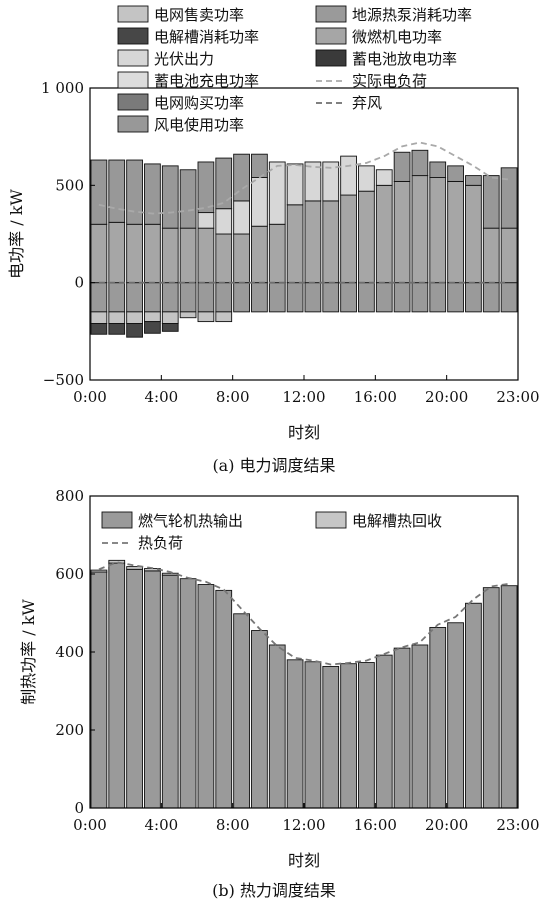 This screenshot has width=548, height=907. What do you see at coordinates (397, 37) in the screenshot?
I see `legend-label-0-7: 微燃机电功率` at bounding box center [397, 37].